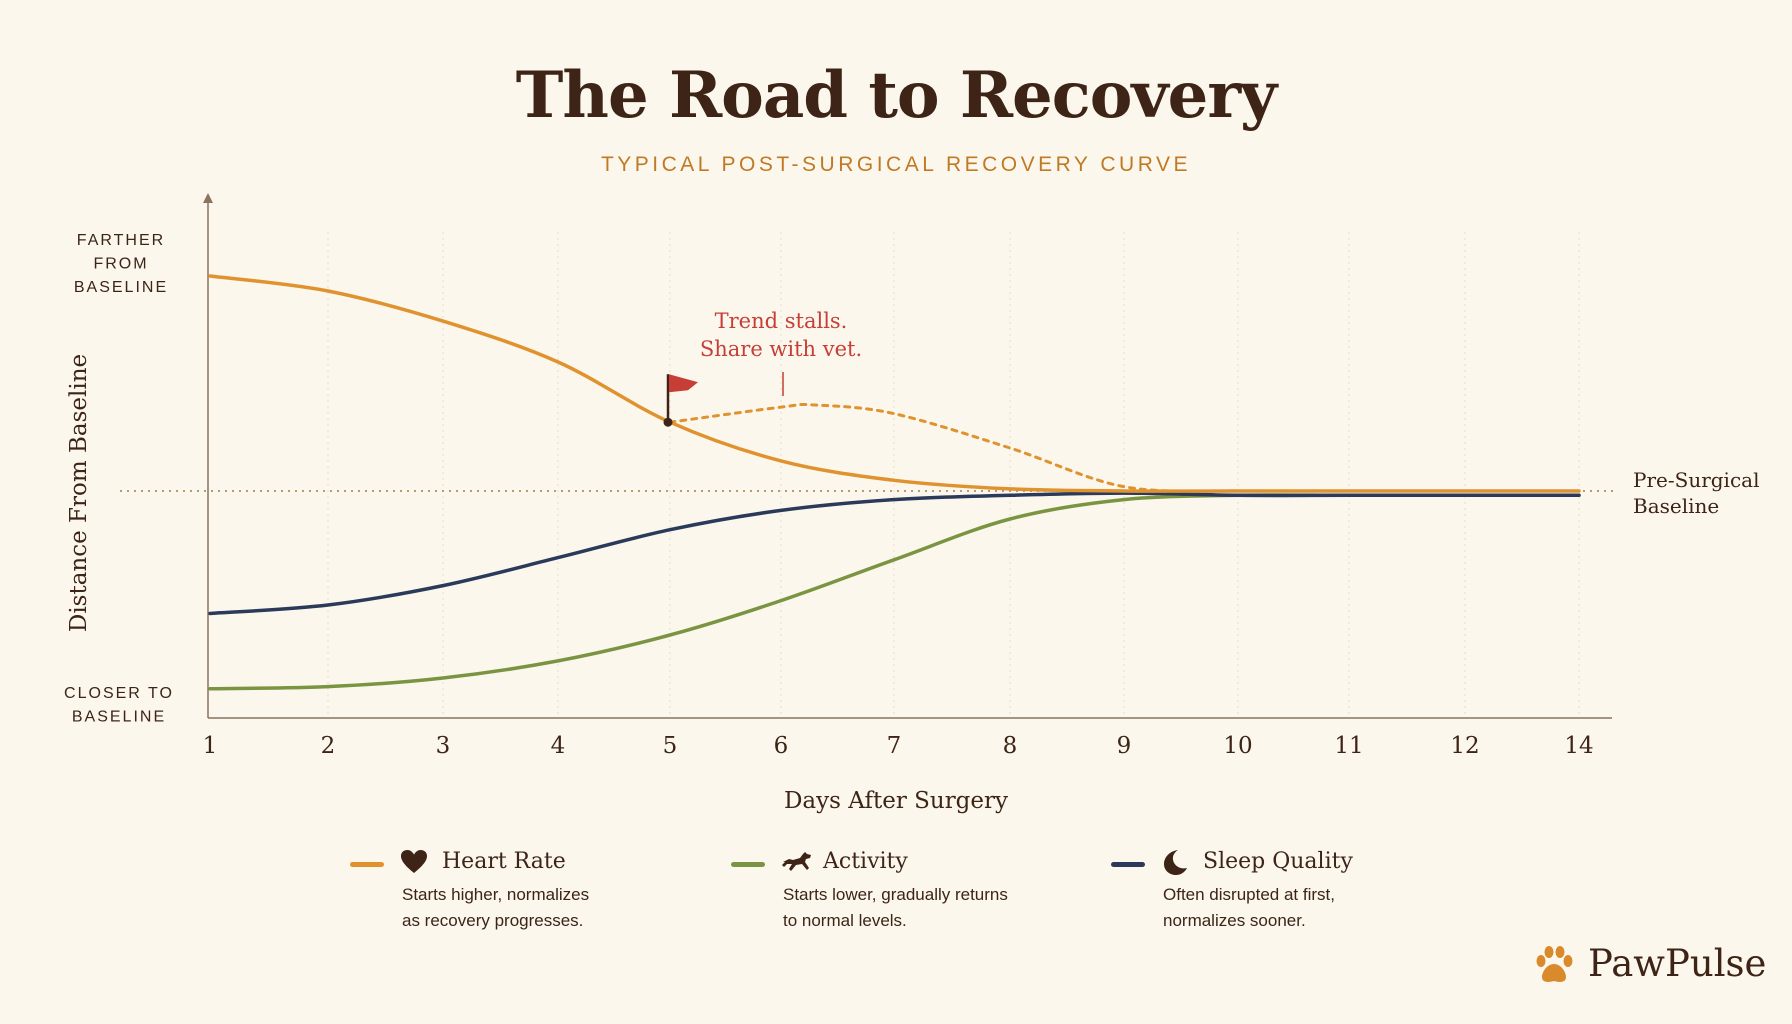 Image resolution: width=1792 pixels, height=1024 pixels. What do you see at coordinates (896, 801) in the screenshot?
I see `x-axis-label: Days After Surgery` at bounding box center [896, 801].